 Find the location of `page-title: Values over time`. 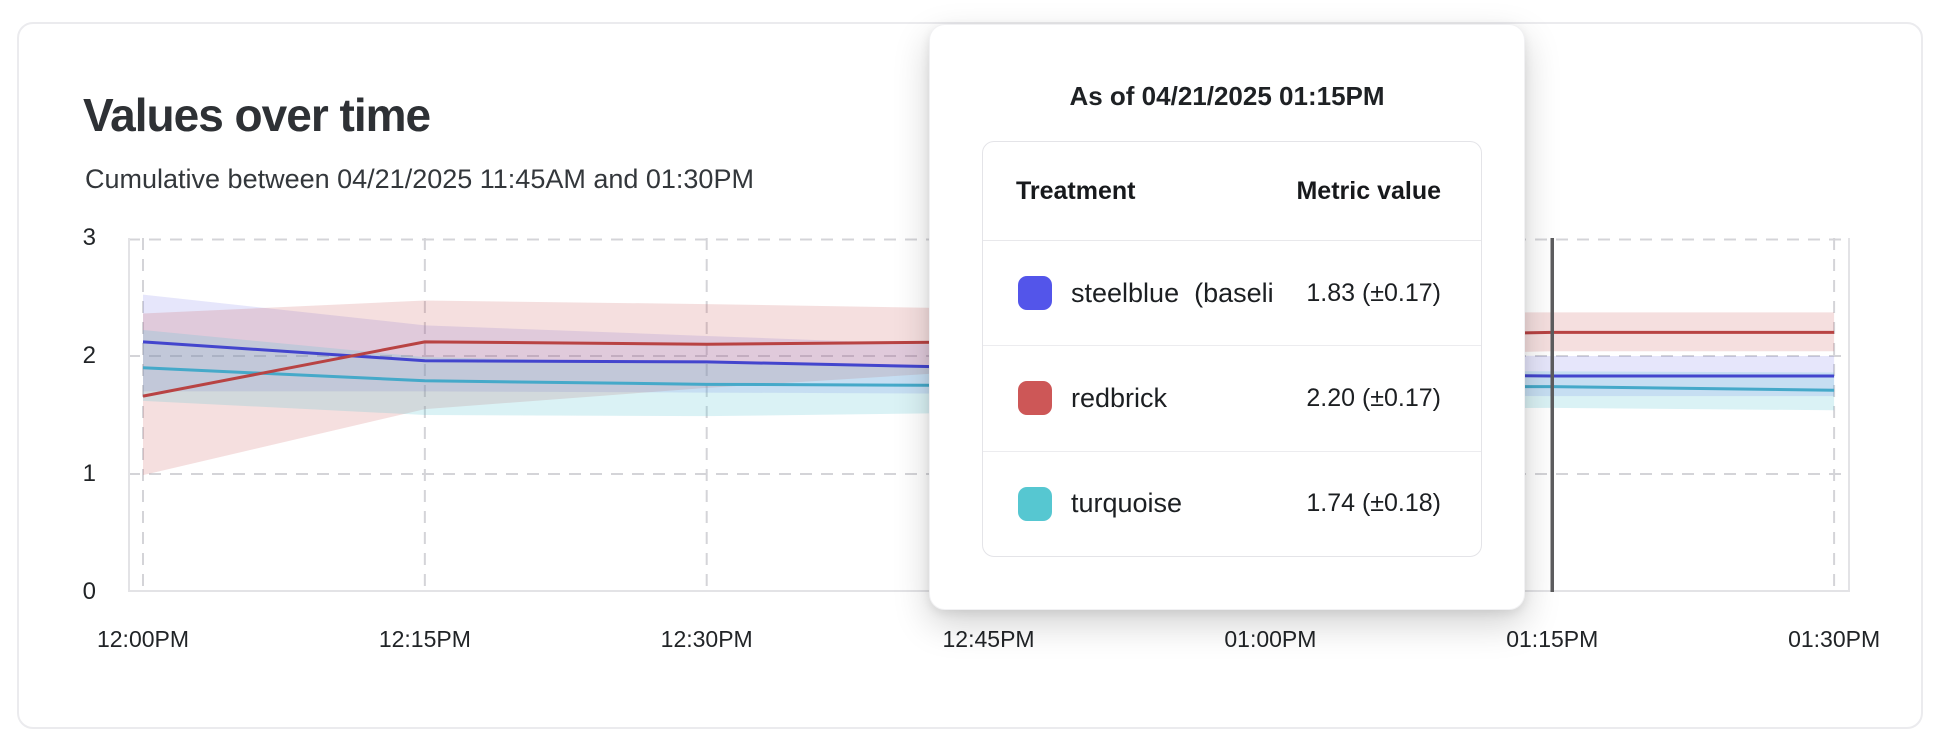

page-title: Values over time is located at coordinates (257, 115).